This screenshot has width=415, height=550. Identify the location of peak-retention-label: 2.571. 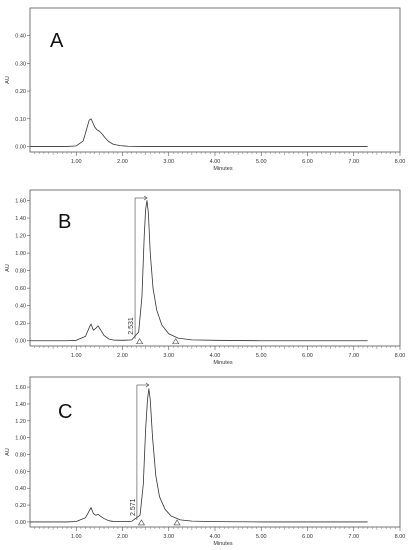
(133, 507).